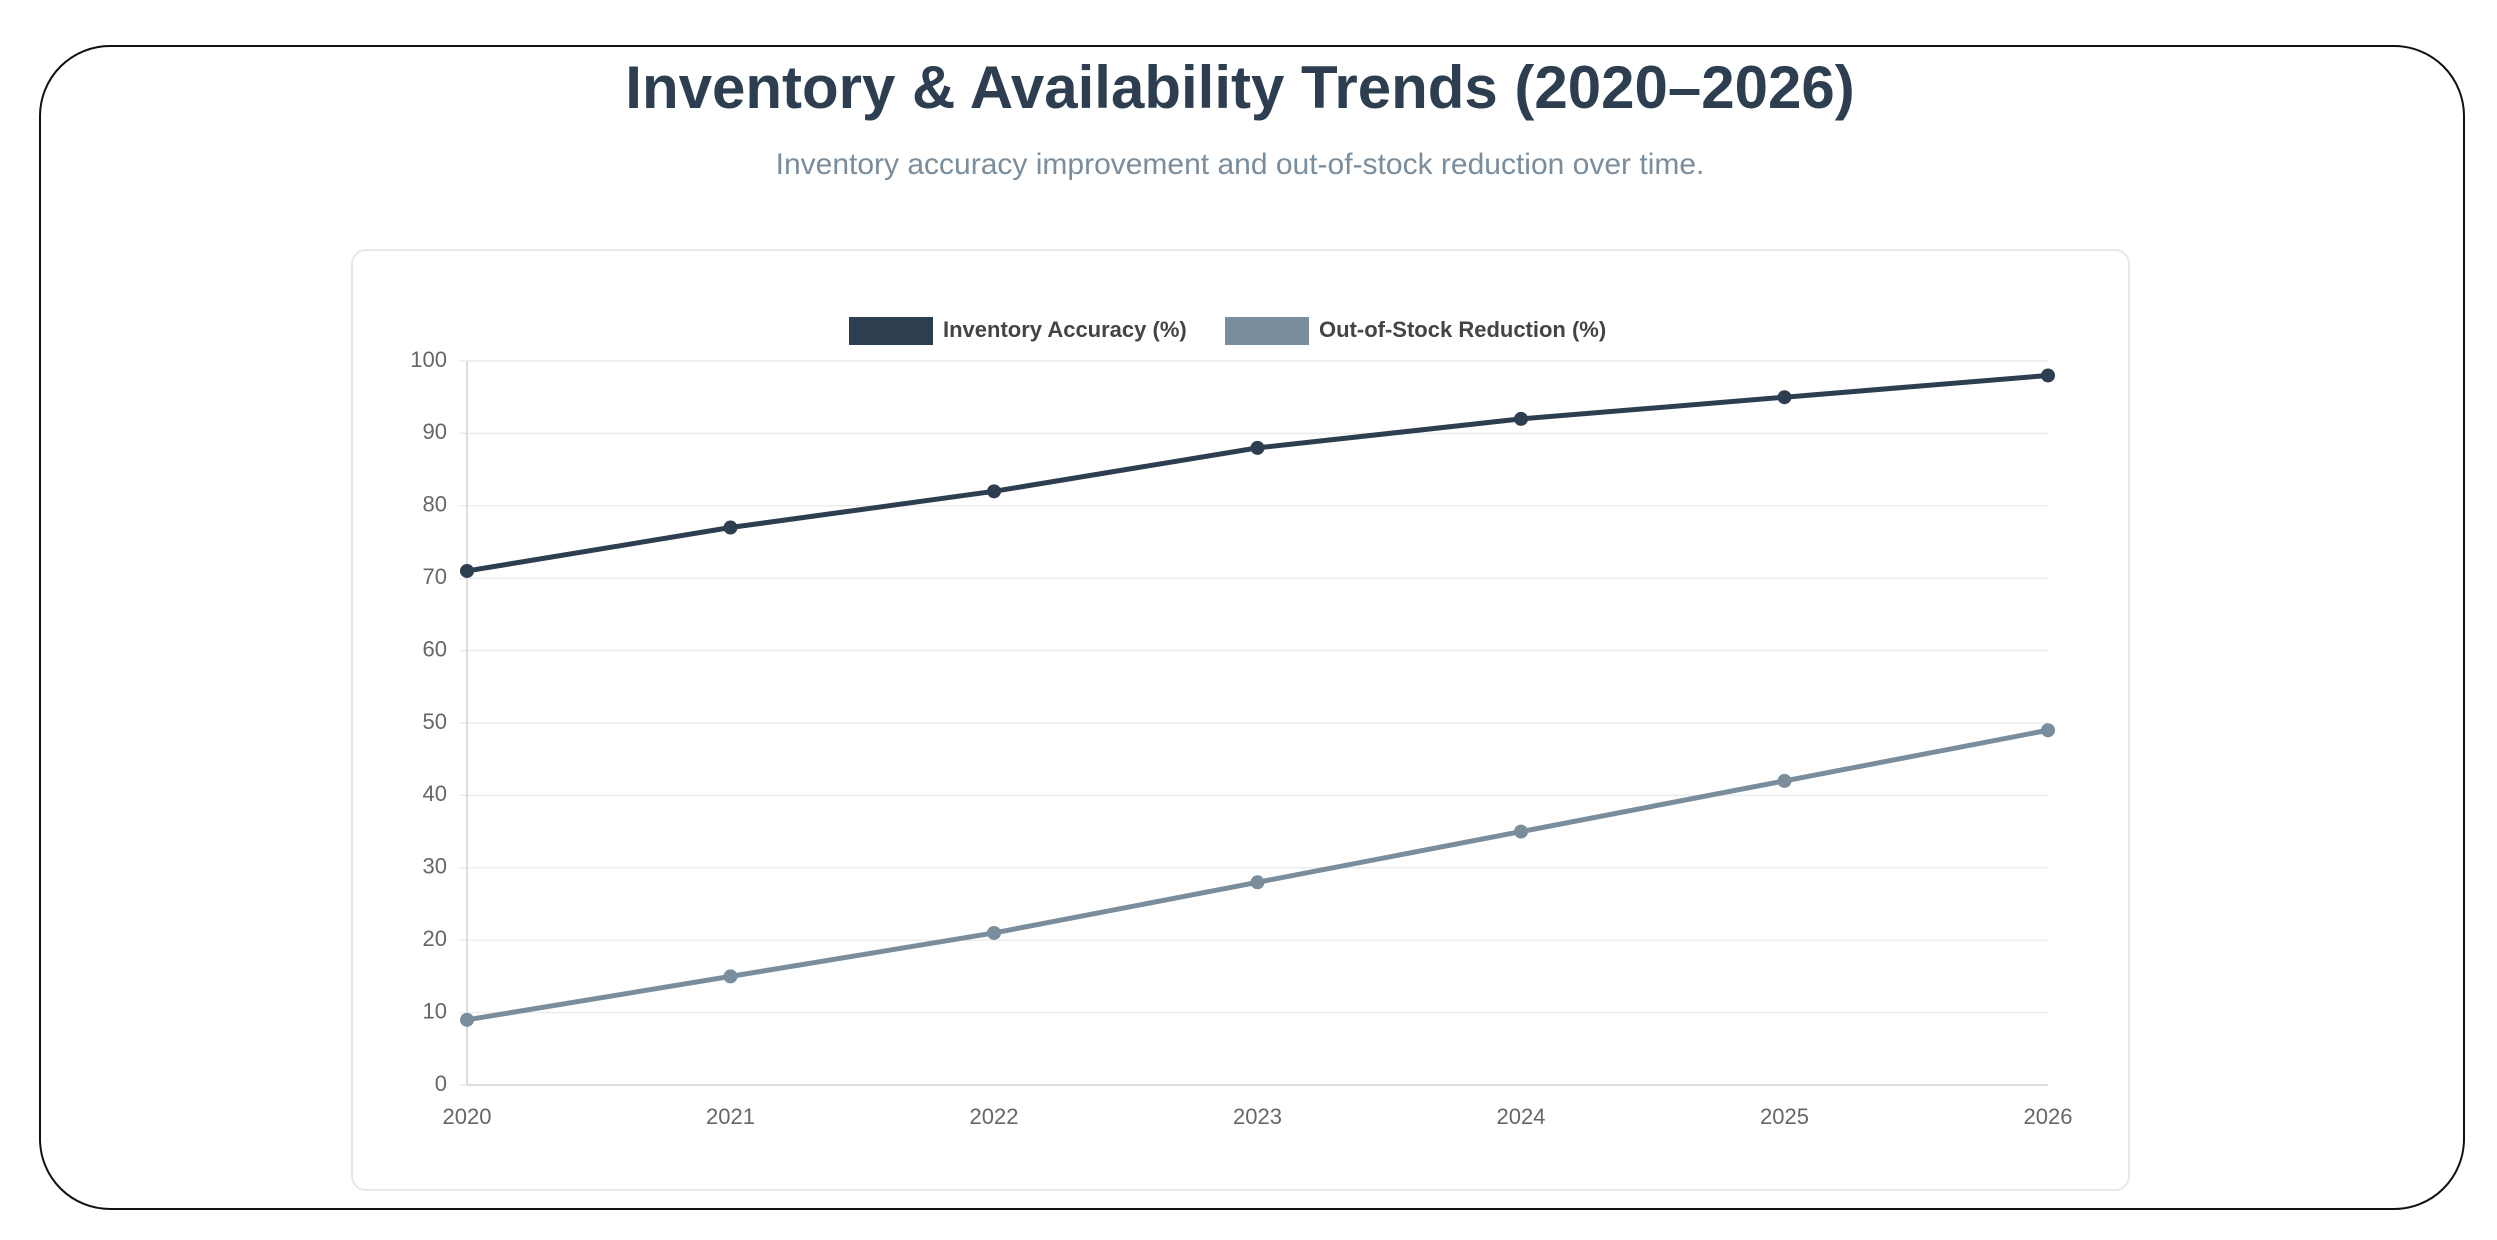  What do you see at coordinates (1257, 1116) in the screenshot?
I see `x-tick-label: 2023` at bounding box center [1257, 1116].